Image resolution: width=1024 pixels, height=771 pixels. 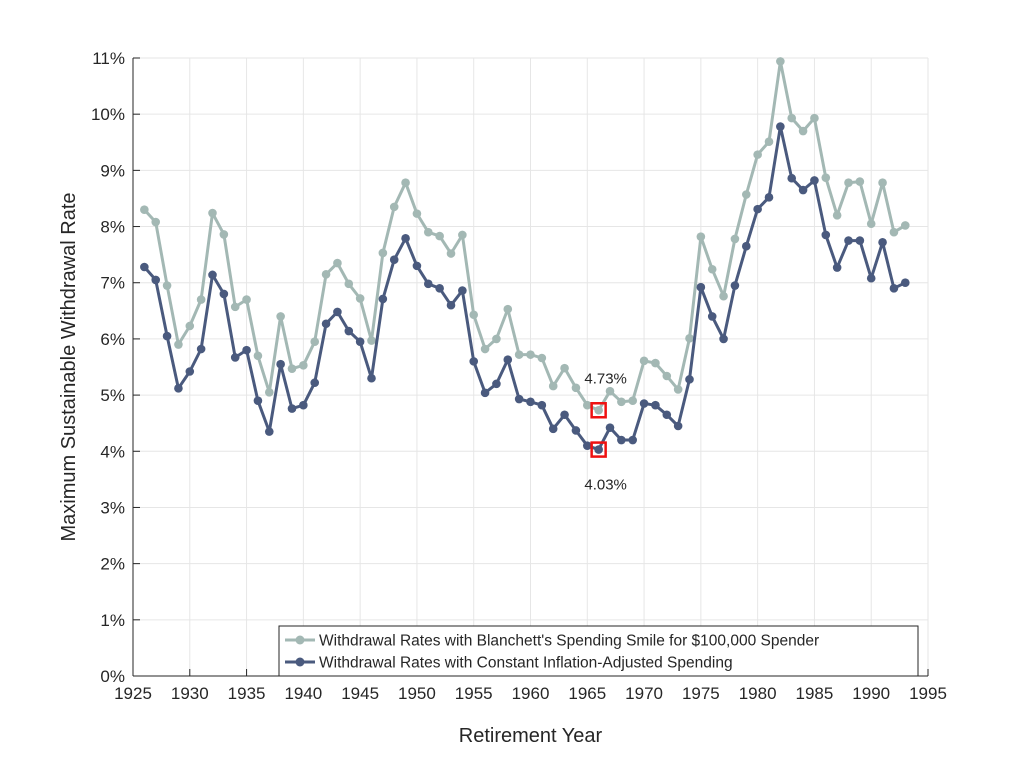 What do you see at coordinates (108, 114) in the screenshot?
I see `y-tick-label: 10%` at bounding box center [108, 114].